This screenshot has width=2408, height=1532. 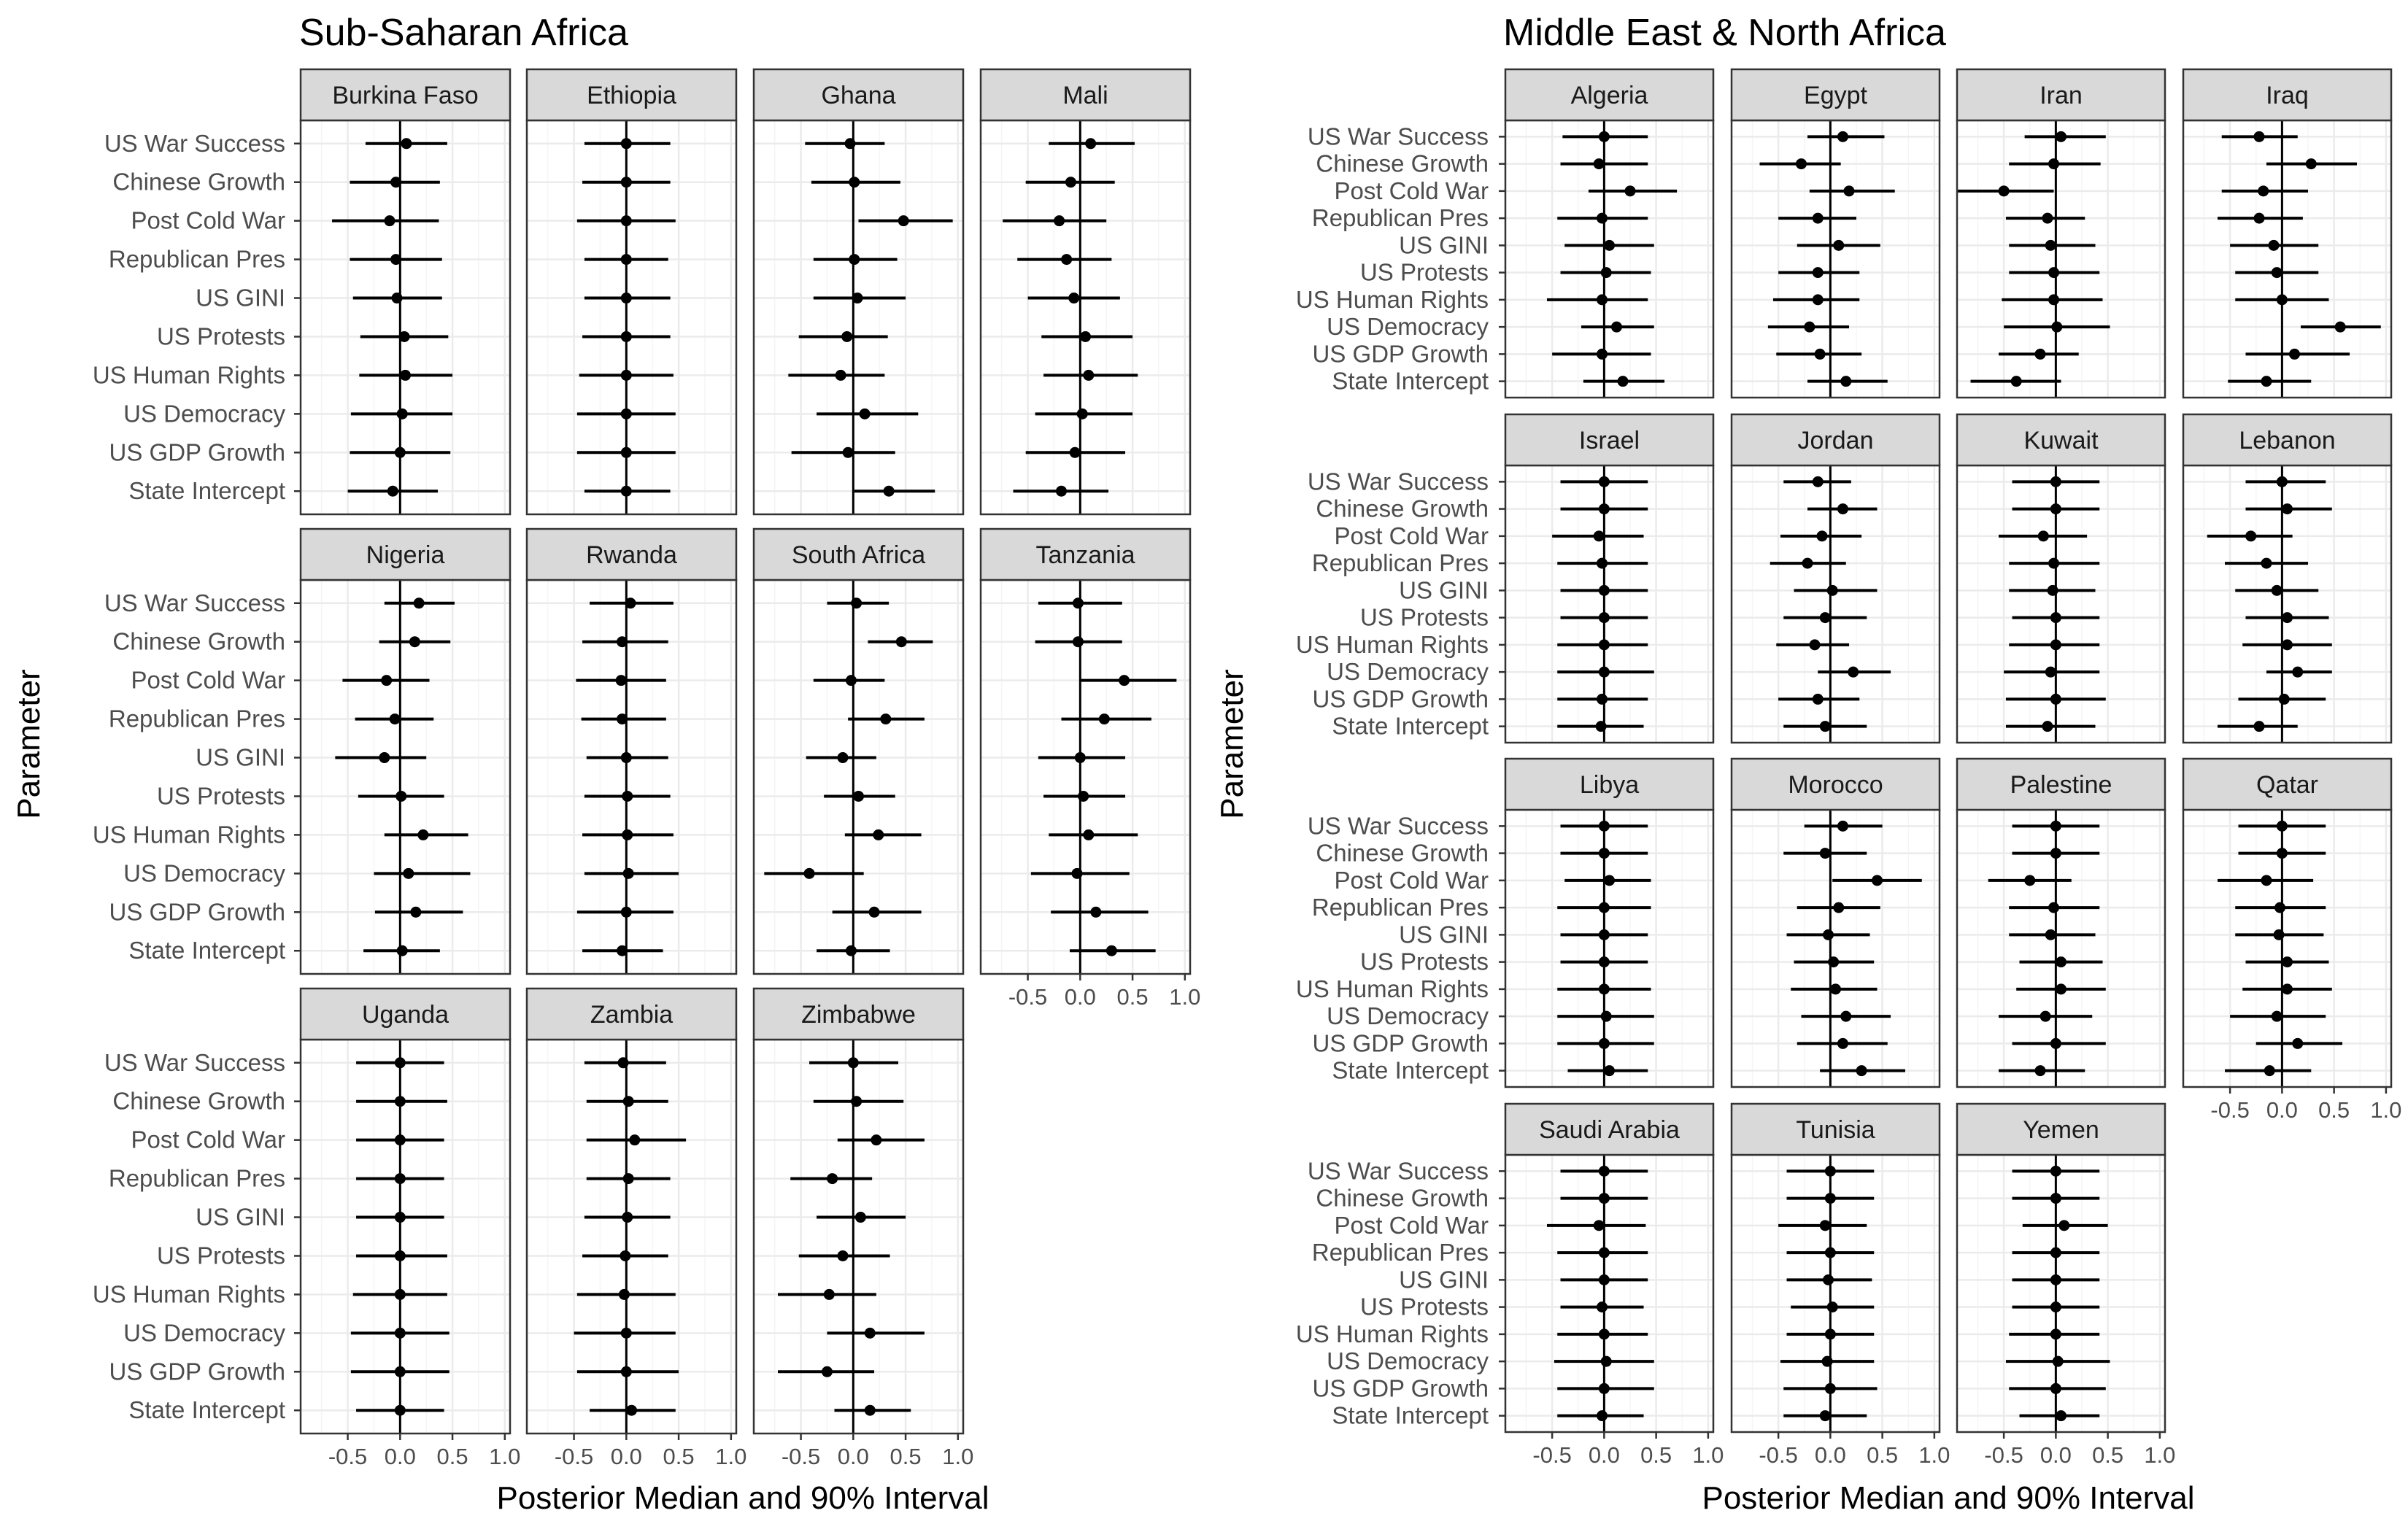 What do you see at coordinates (1609, 96) in the screenshot?
I see `facet-strip-label: Algeria` at bounding box center [1609, 96].